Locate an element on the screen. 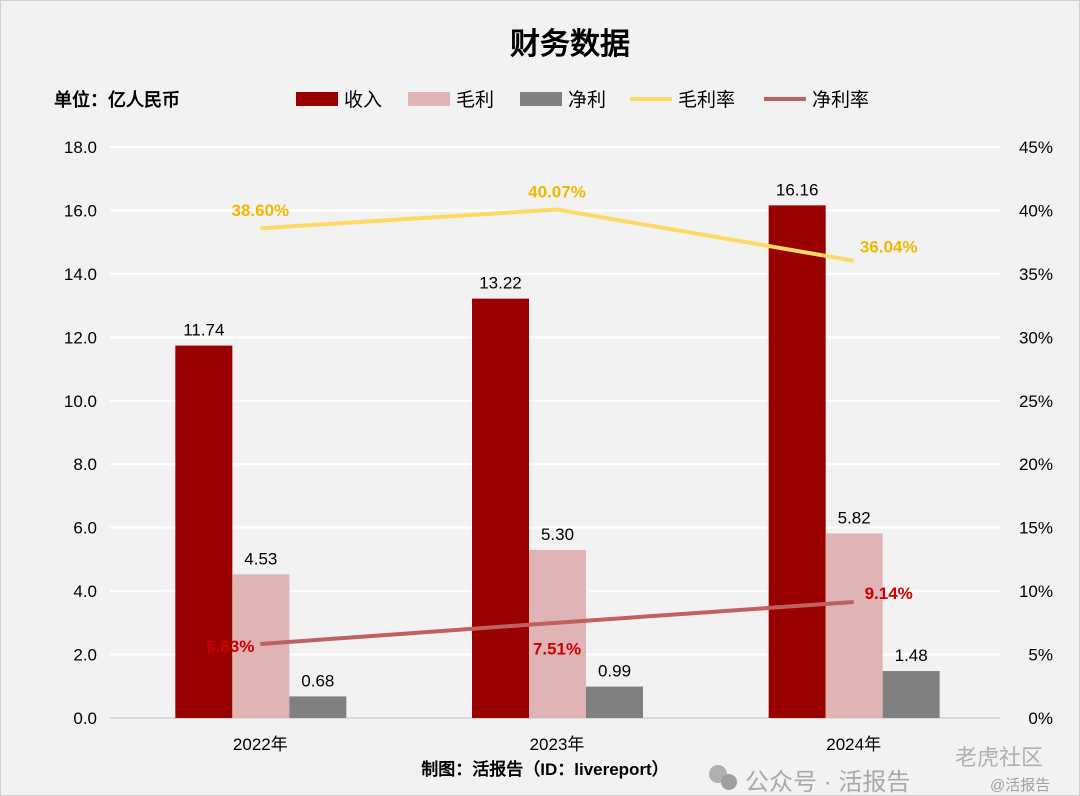 The image size is (1080, 796). watermark-handle: @活报告 is located at coordinates (1020, 785).